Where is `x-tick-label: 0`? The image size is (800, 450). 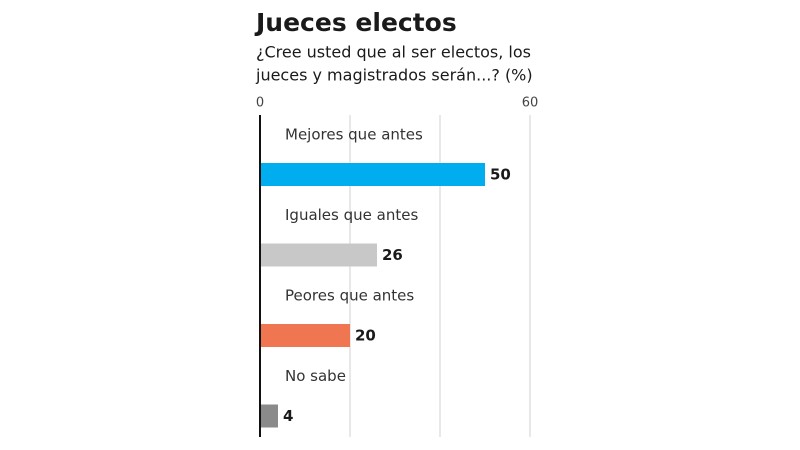 x-tick-label: 0 is located at coordinates (260, 103).